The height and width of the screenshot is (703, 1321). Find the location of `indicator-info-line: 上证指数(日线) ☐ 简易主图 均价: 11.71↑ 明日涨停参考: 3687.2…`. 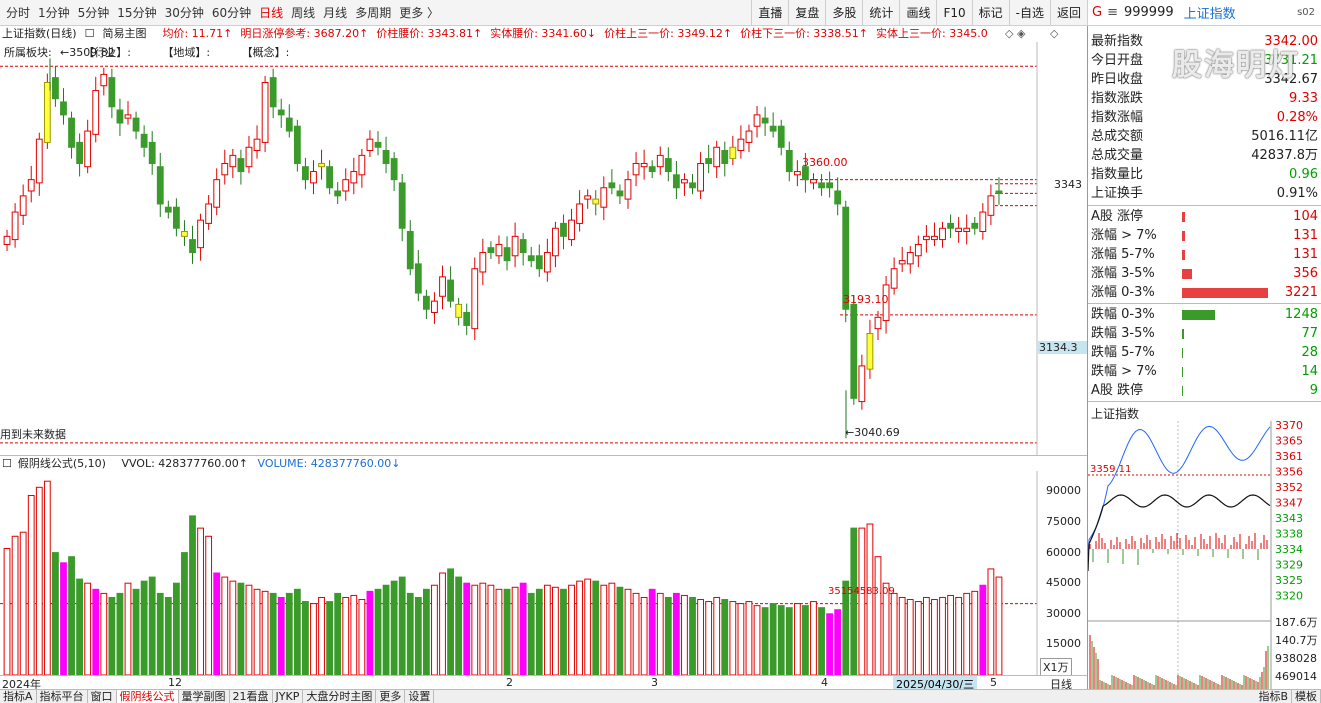

indicator-info-line: 上证指数(日线) ☐ 简易主图 均价: 11.71↑ 明日涨停参考: 3687.2… is located at coordinates (518, 34).